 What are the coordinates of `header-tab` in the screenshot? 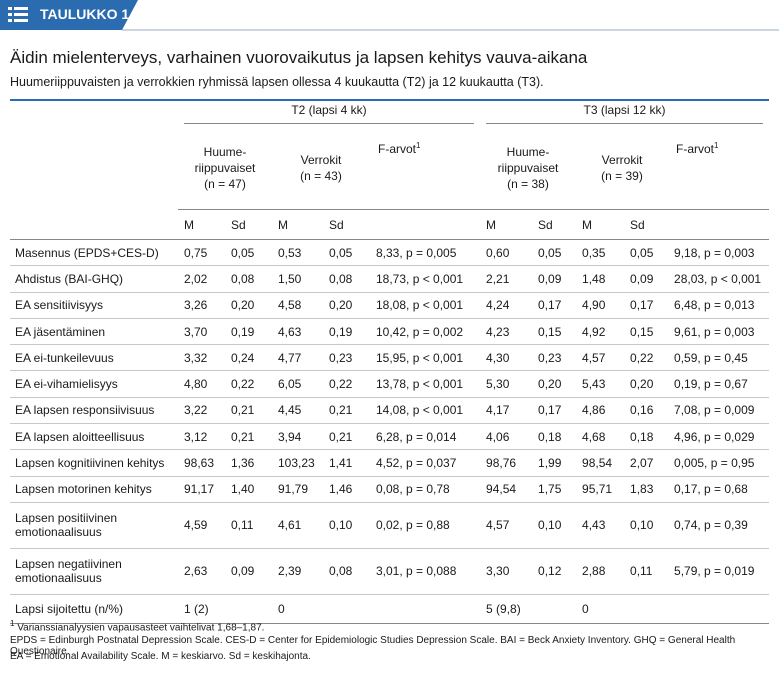 It's located at (389, 15).